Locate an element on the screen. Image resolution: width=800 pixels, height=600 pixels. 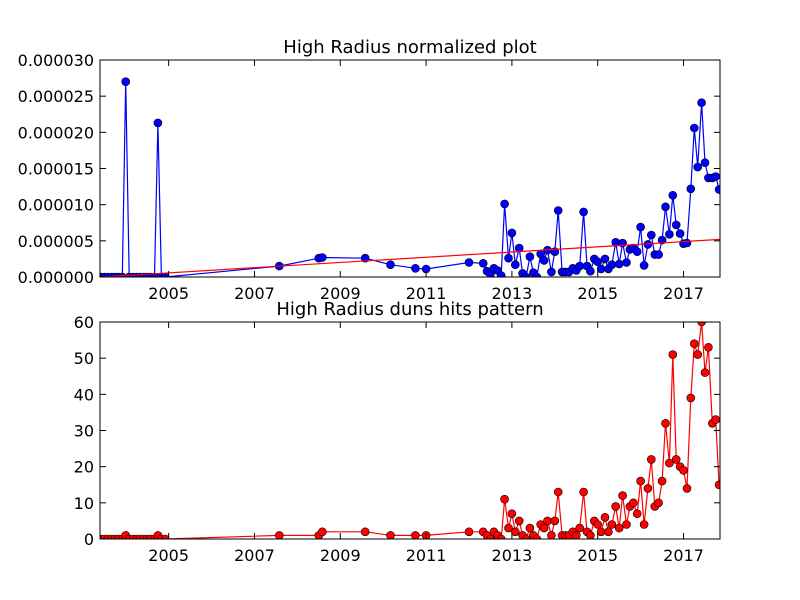
y-tick-label: 0.000010 is located at coordinates (56, 205).